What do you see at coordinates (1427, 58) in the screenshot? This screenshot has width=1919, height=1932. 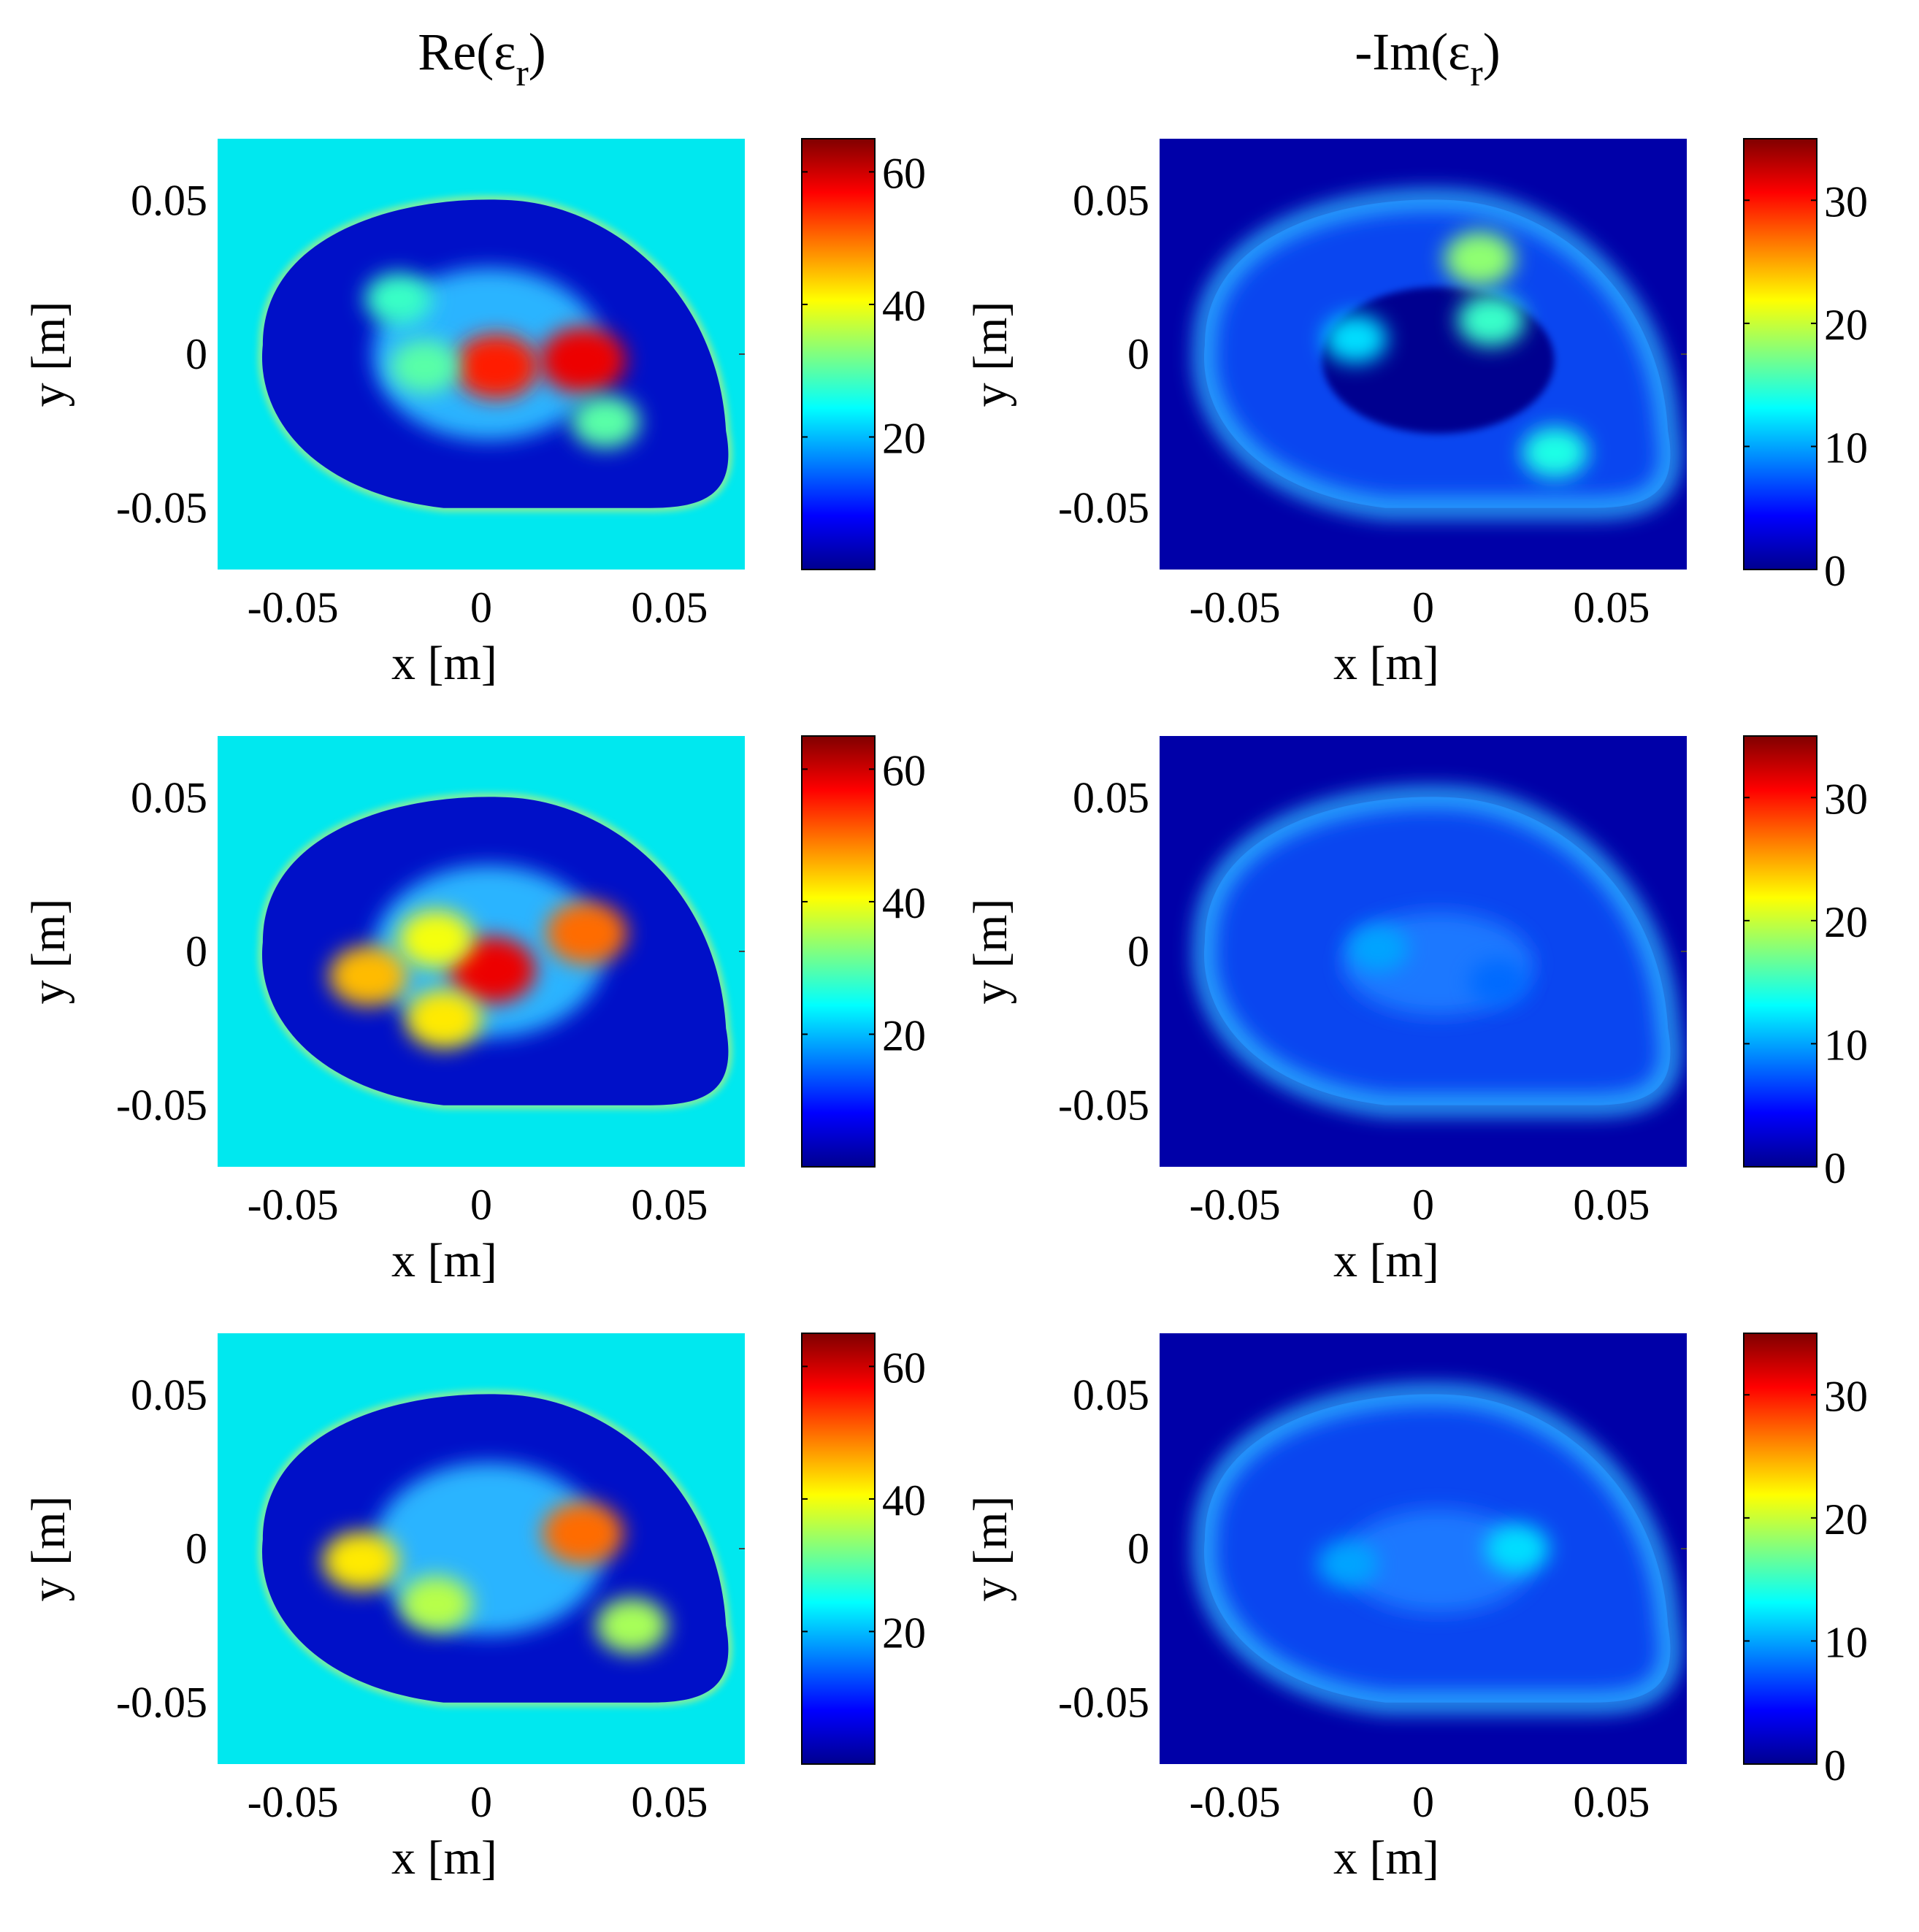 I see `col-title-im: -Im(εr)` at bounding box center [1427, 58].